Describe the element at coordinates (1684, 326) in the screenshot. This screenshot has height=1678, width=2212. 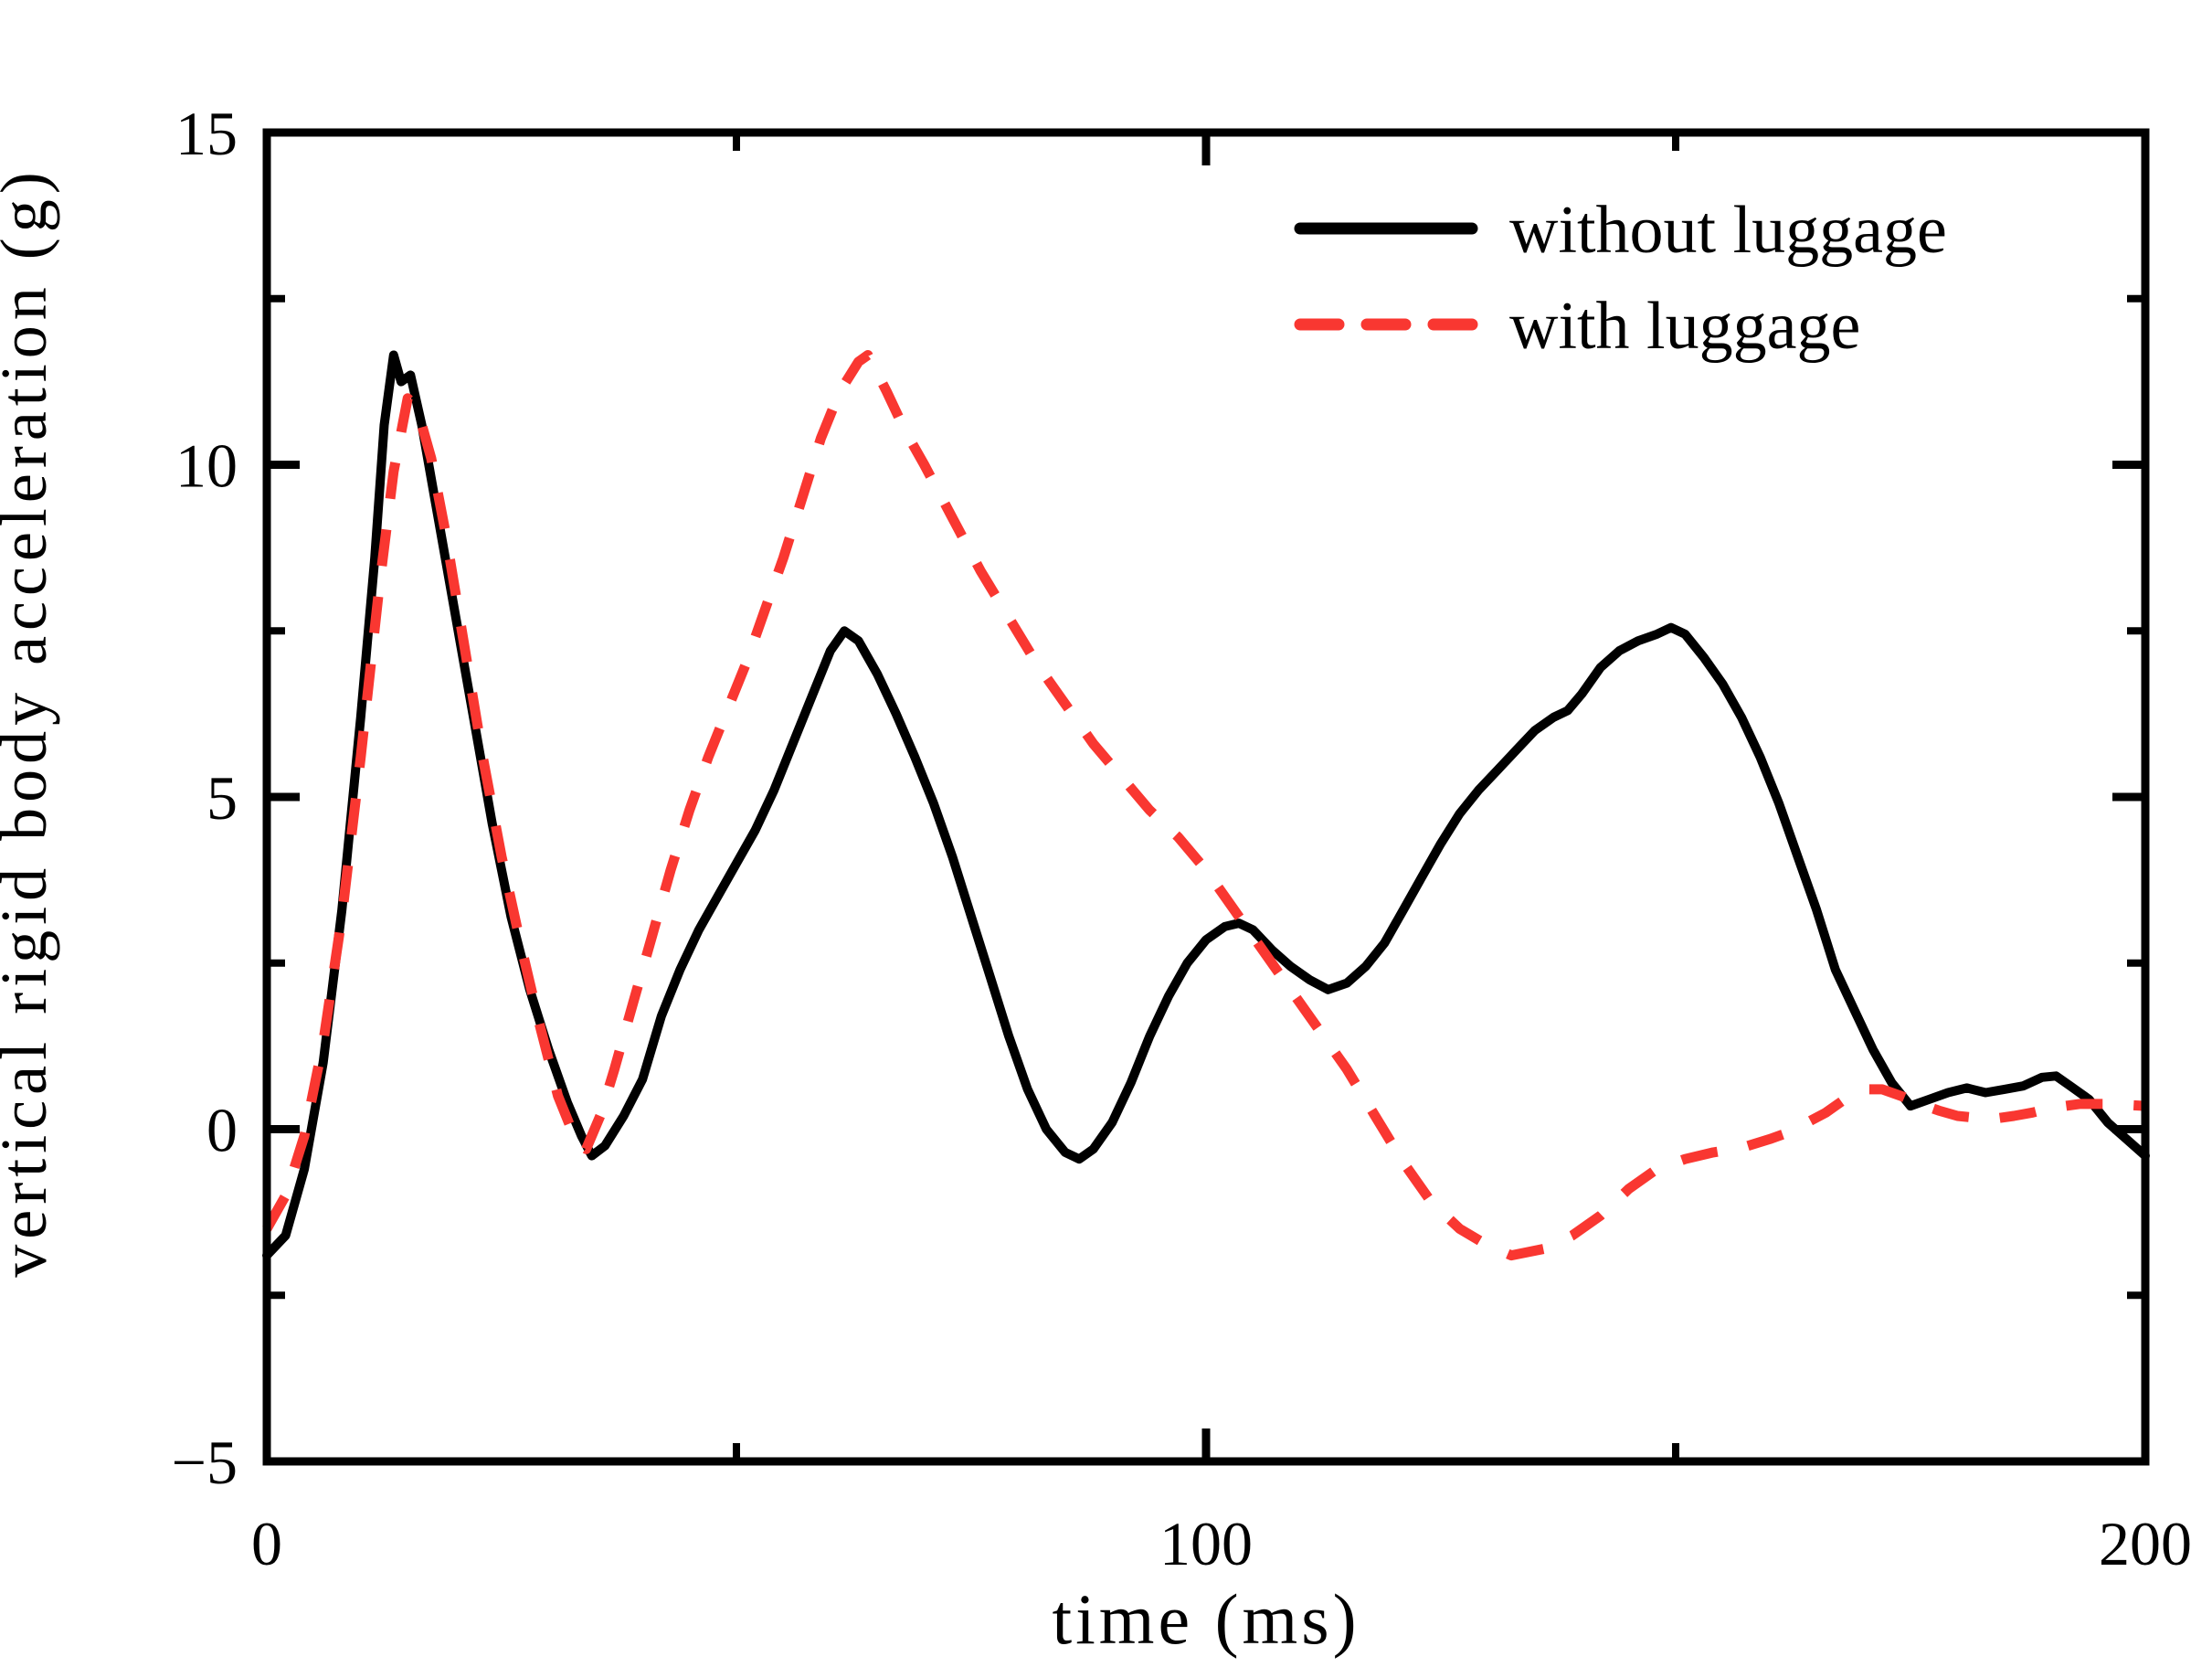
I see `legend-label-with-luggage: with luggage` at that location.